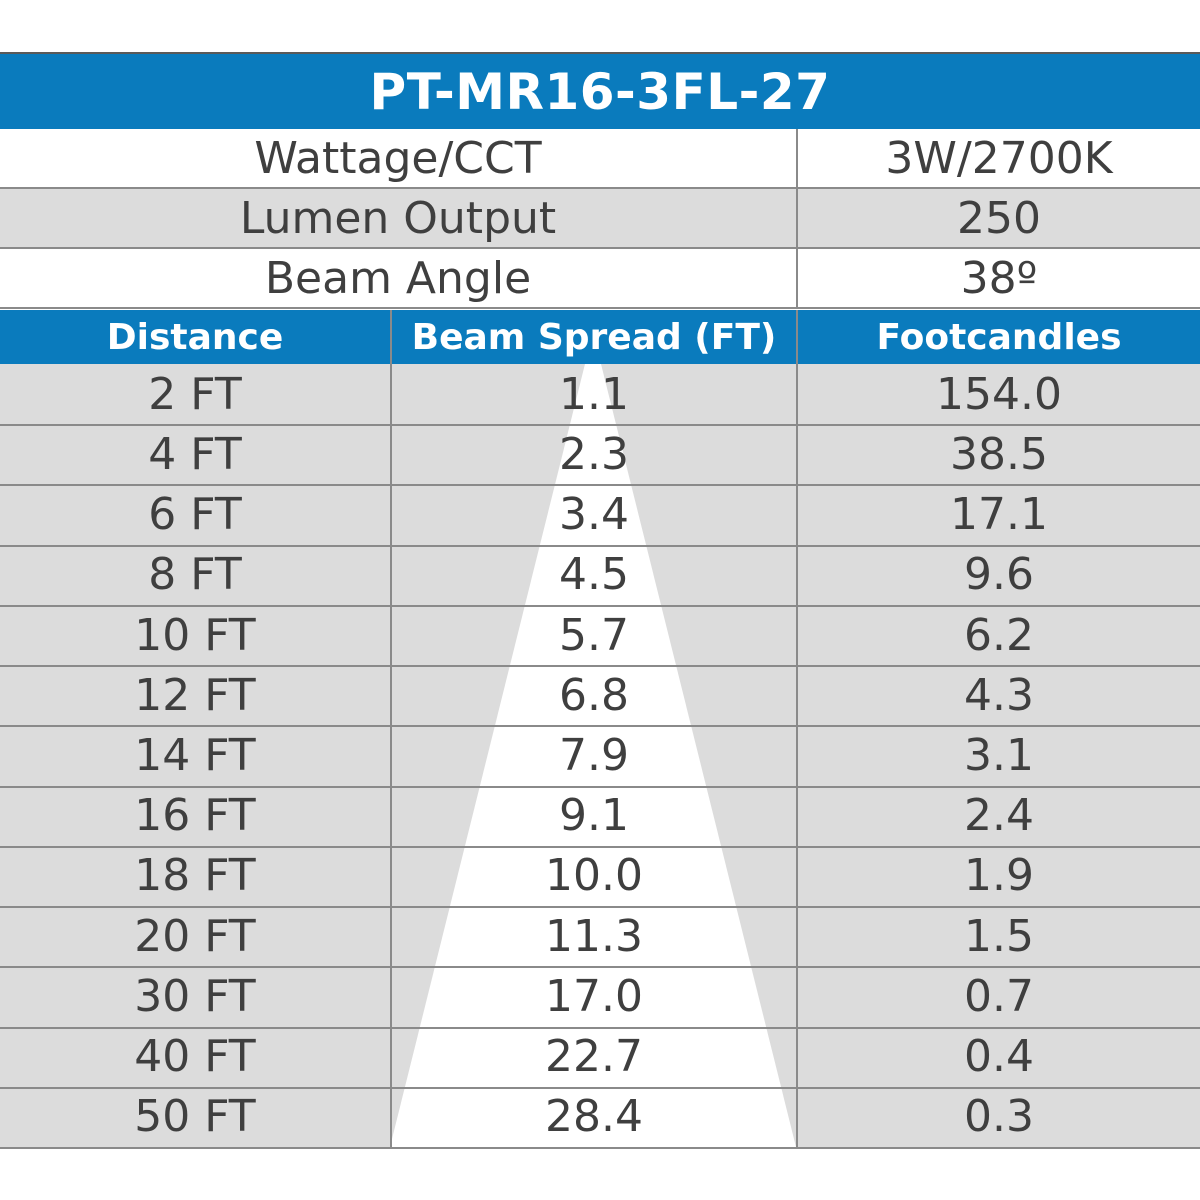 The width and height of the screenshot is (1200, 1200). I want to click on table-row: 2 FT 1.1 154.0, so click(600, 395).